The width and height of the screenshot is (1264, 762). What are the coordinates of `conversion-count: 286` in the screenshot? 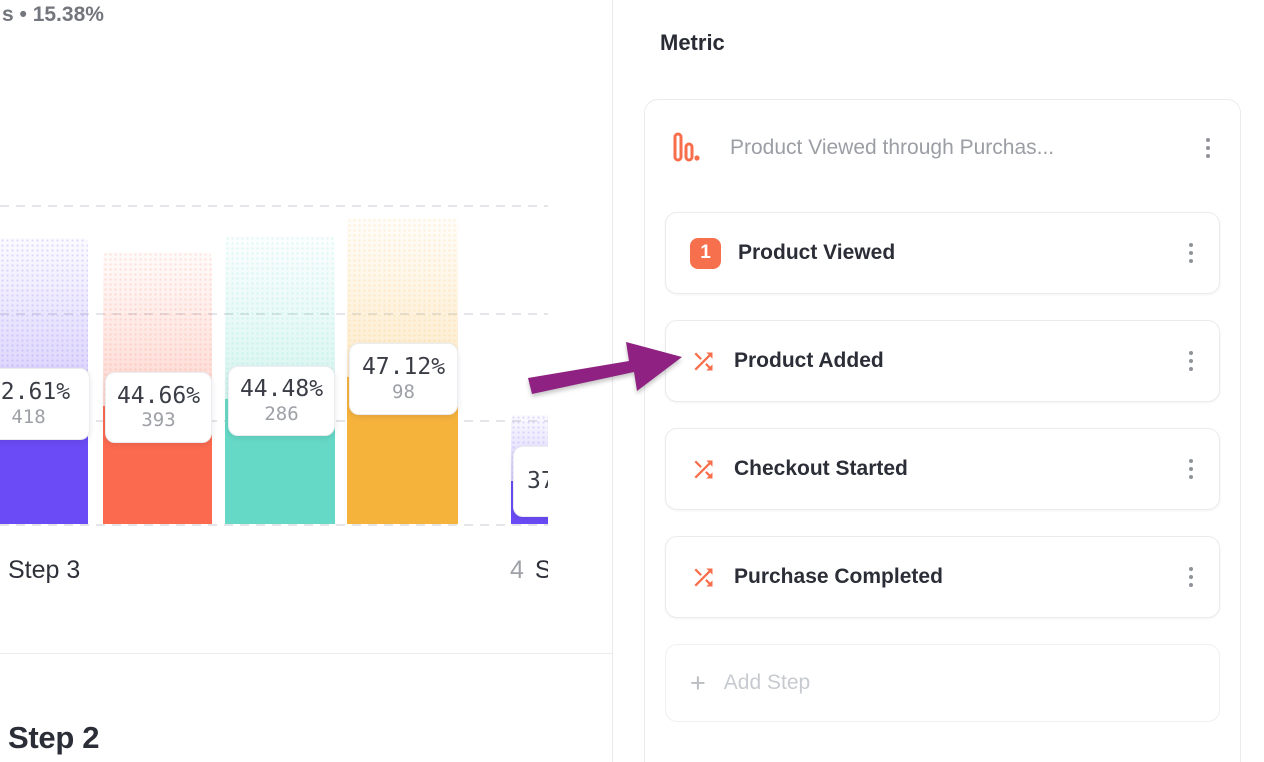 It's located at (281, 413).